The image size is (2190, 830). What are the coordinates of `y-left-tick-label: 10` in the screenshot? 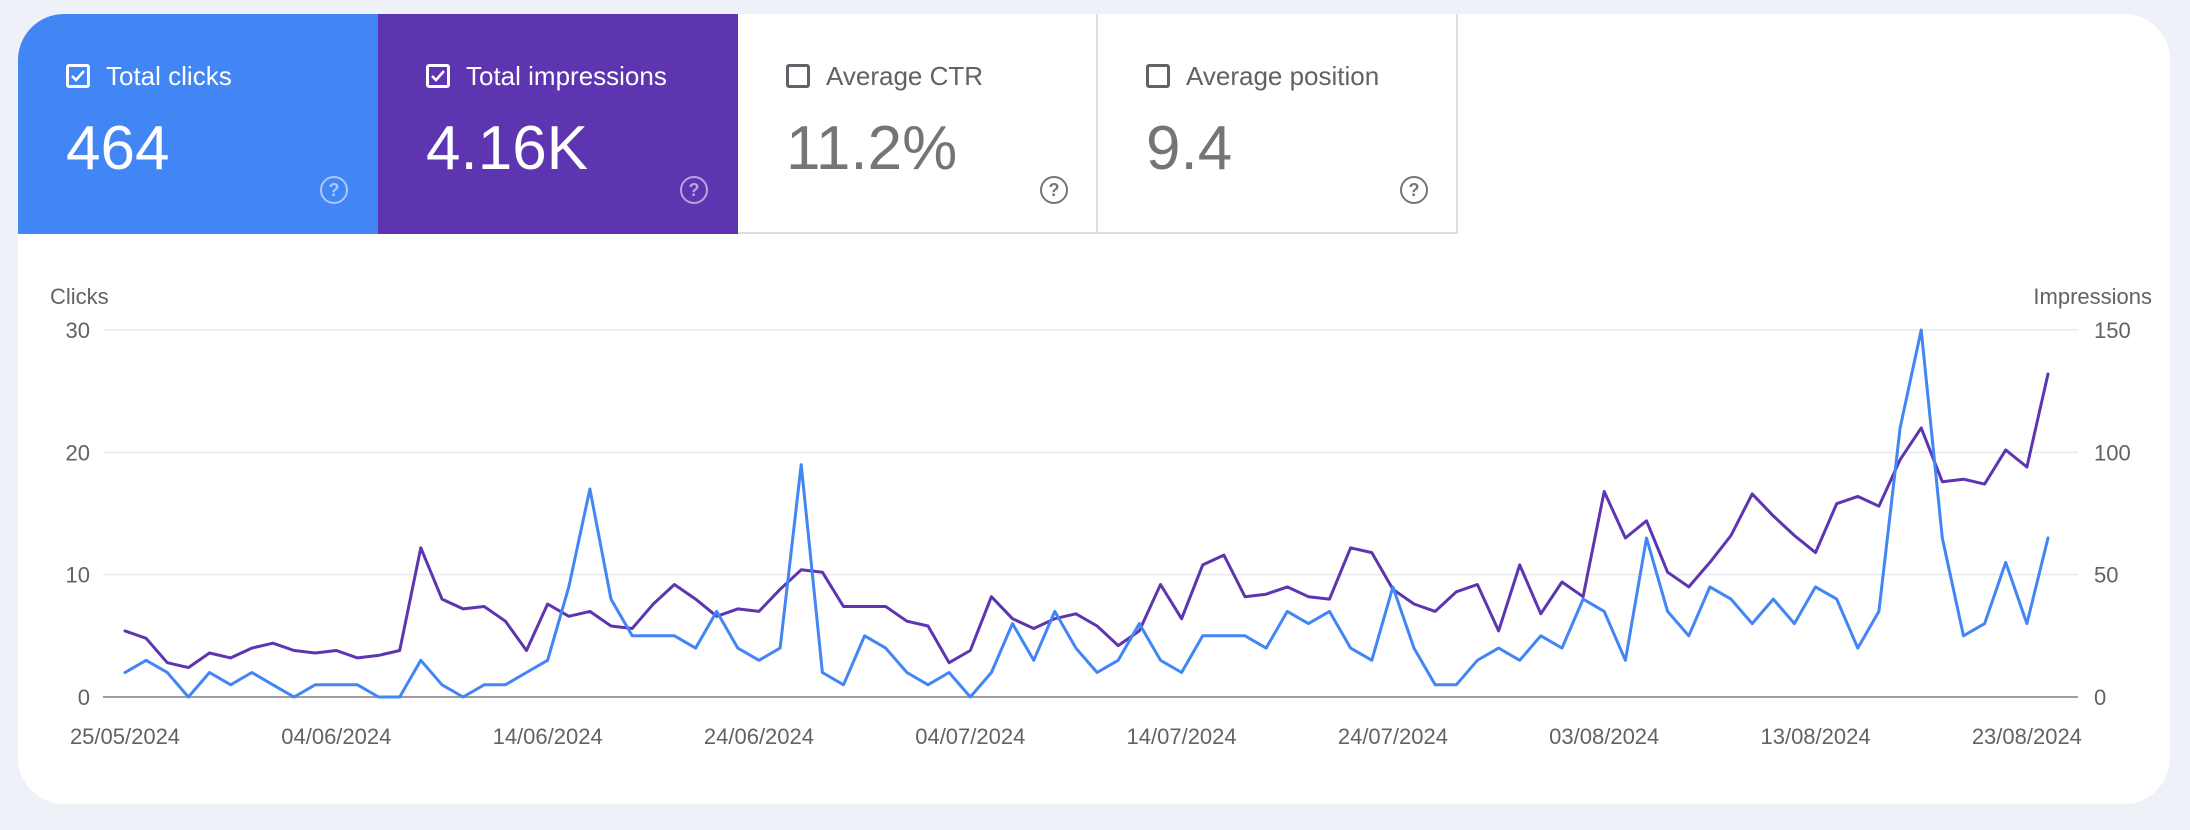 It's located at (78, 575).